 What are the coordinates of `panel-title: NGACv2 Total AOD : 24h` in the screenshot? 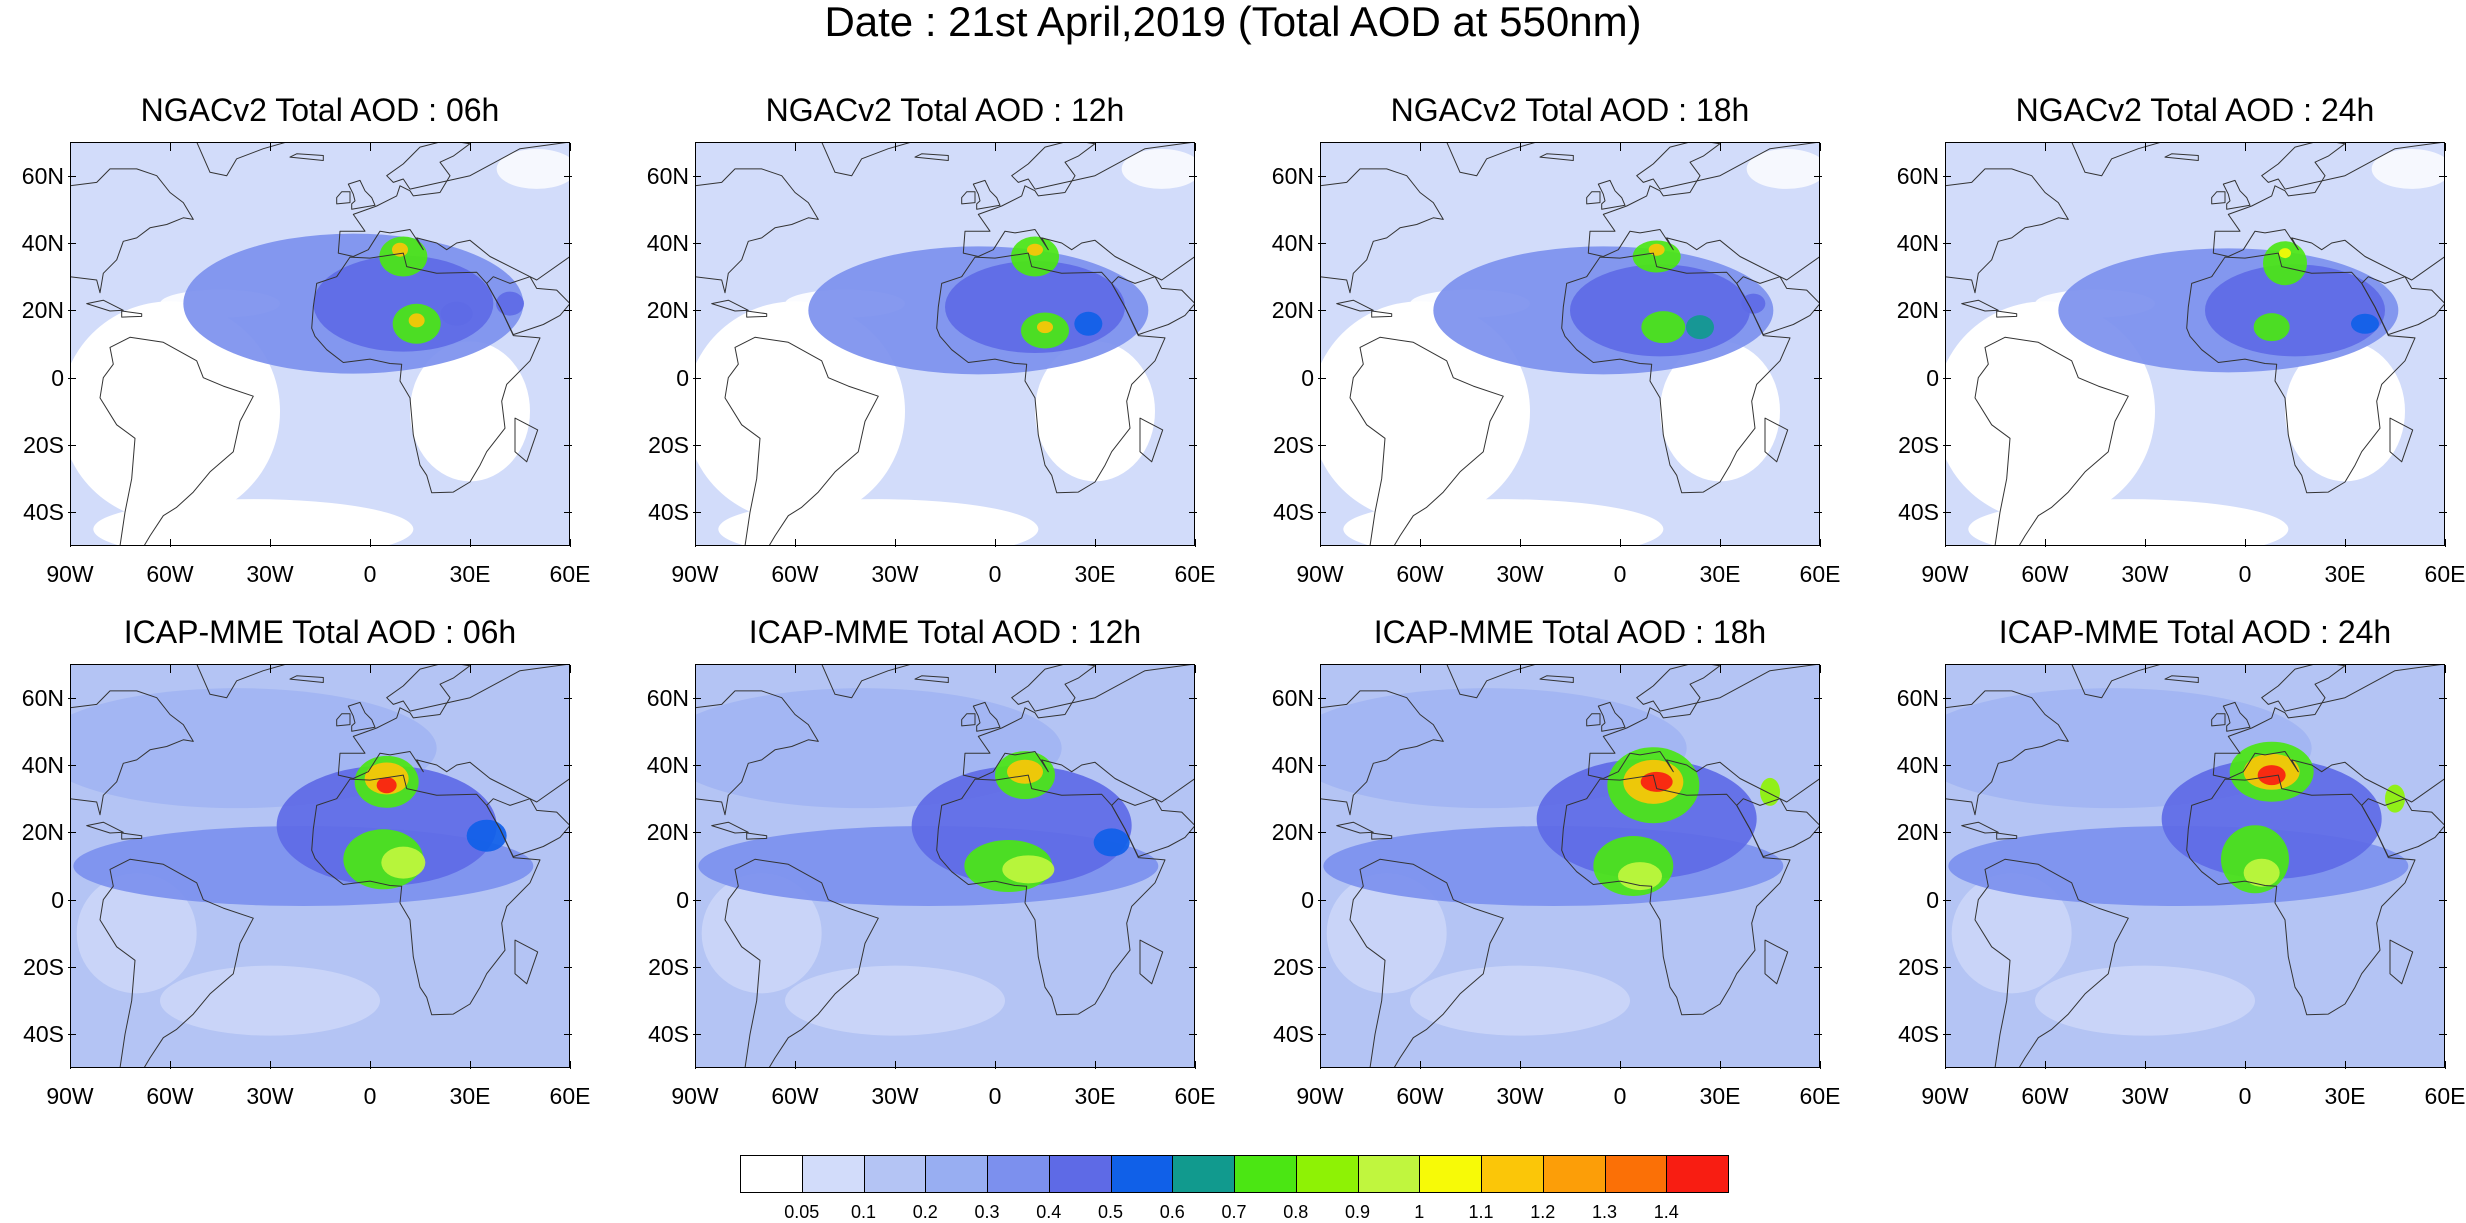 It's located at (2195, 110).